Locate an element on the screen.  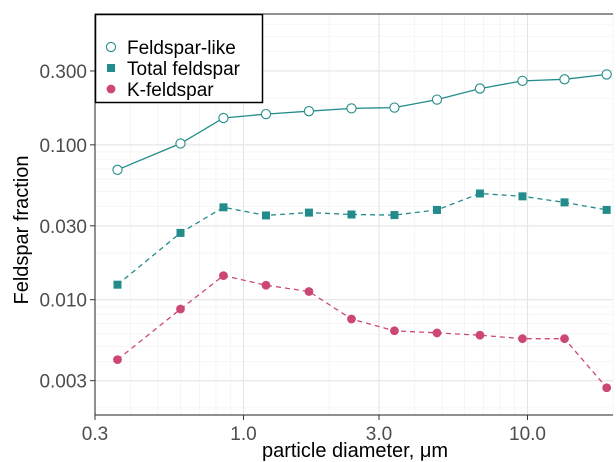
y-tick-label: 0.300 is located at coordinates (63, 72).